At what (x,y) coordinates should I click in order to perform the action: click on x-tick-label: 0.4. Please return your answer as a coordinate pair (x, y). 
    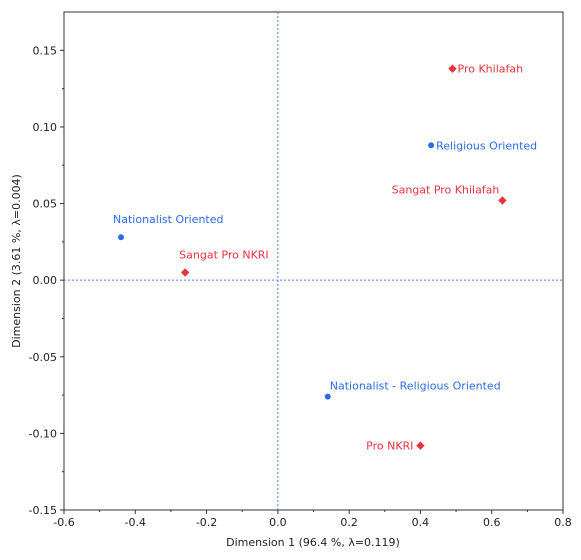
    Looking at the image, I should click on (421, 522).